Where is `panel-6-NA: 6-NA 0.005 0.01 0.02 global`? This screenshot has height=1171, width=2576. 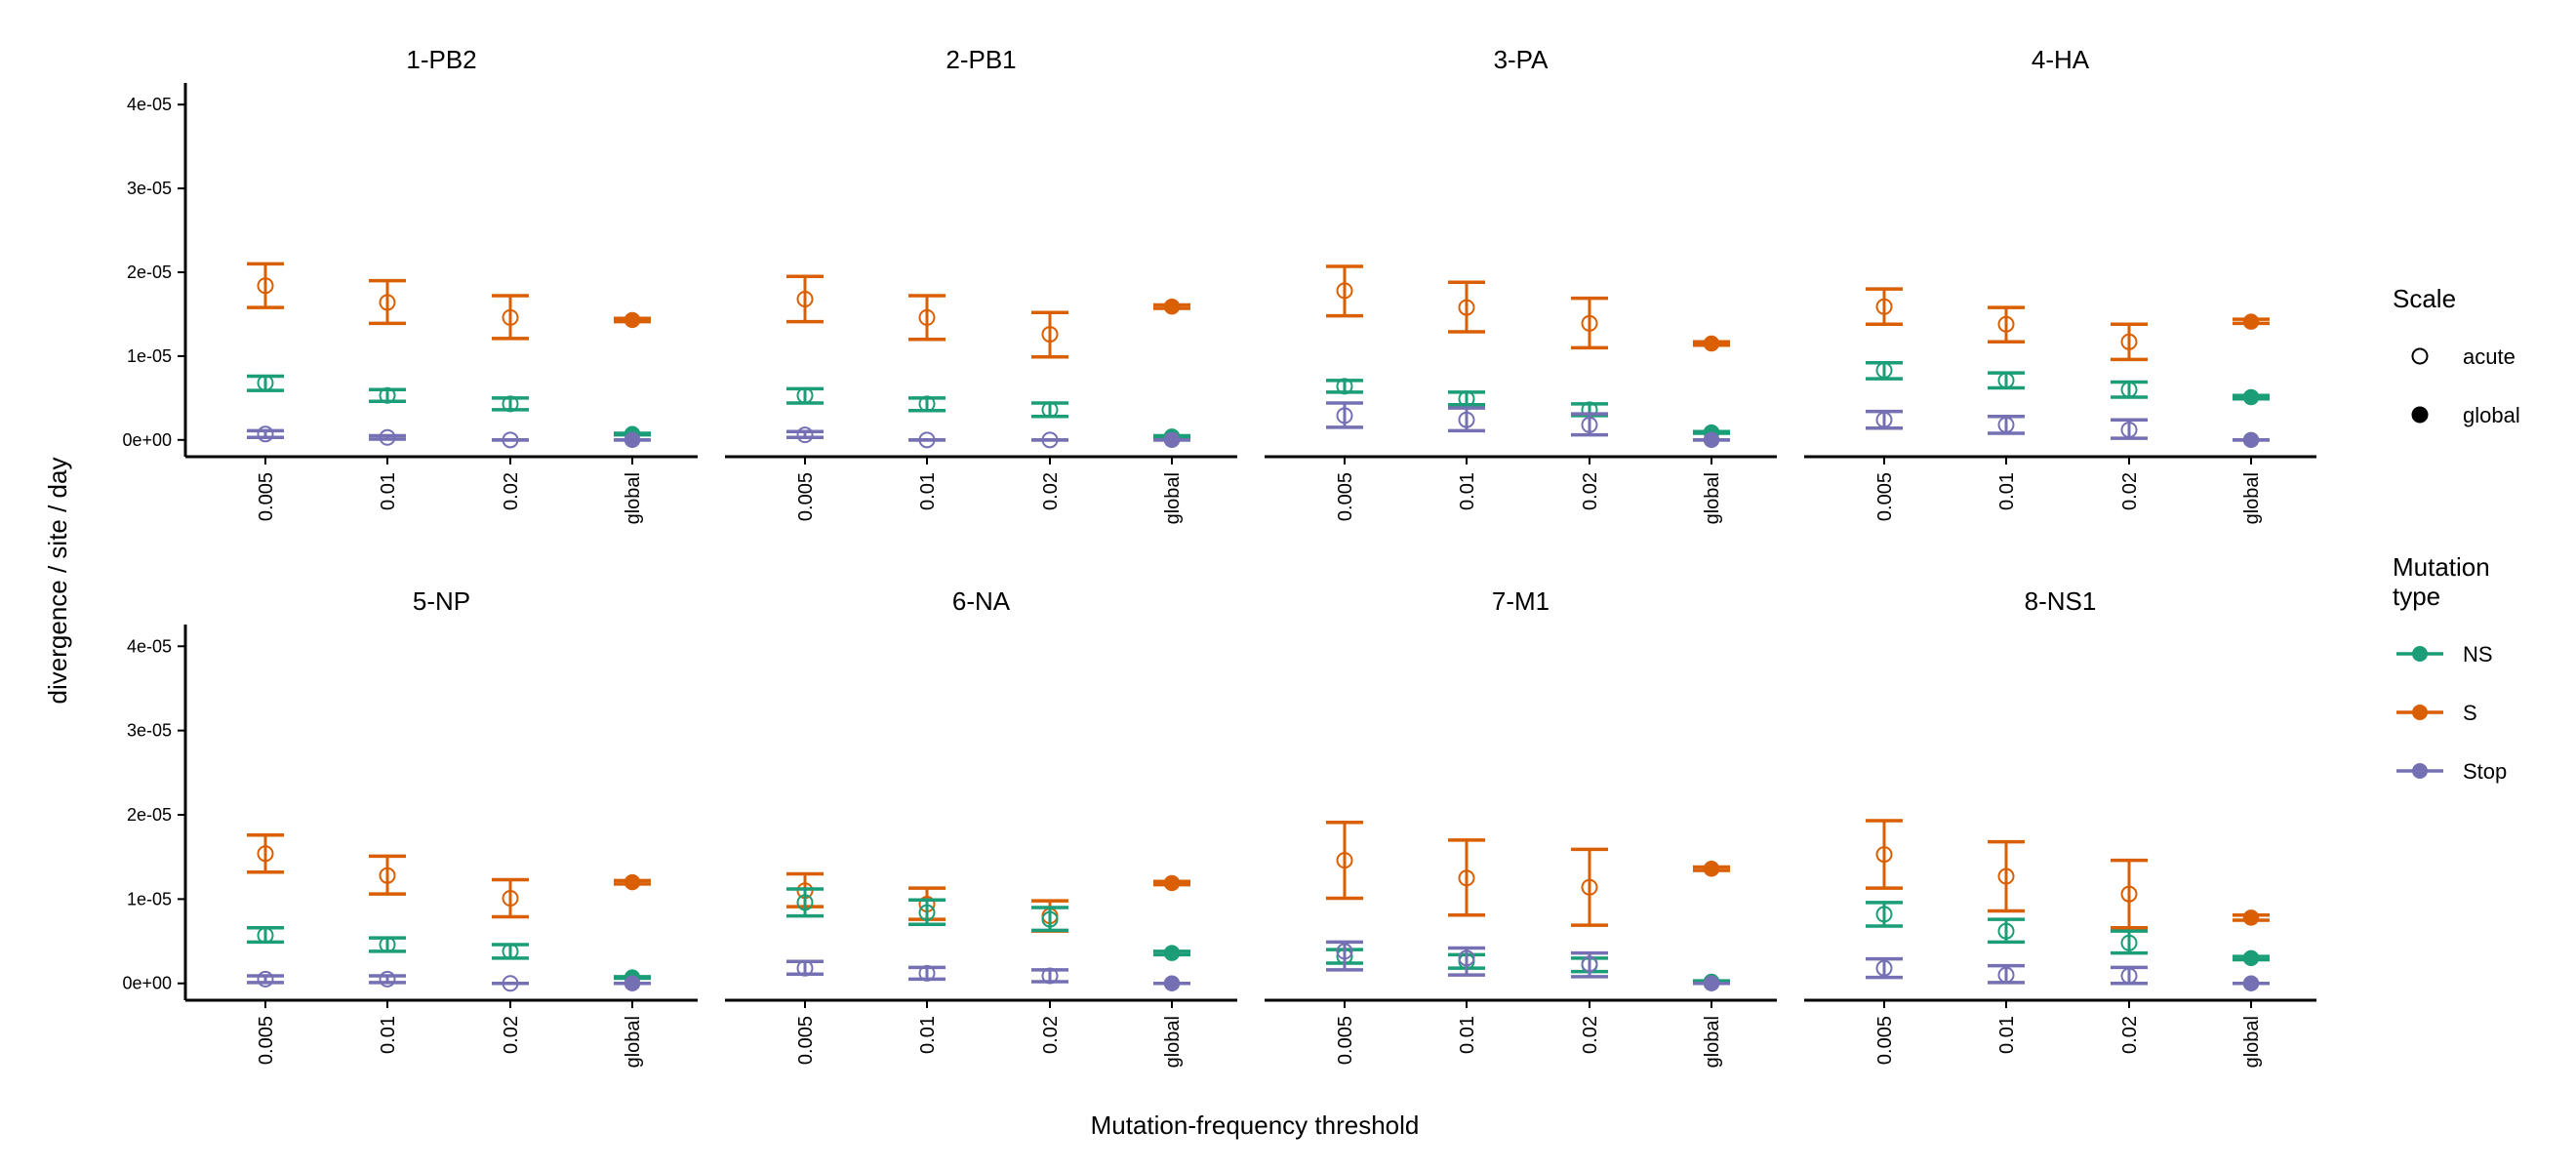 panel-6-NA: 6-NA 0.005 0.01 0.02 global is located at coordinates (981, 827).